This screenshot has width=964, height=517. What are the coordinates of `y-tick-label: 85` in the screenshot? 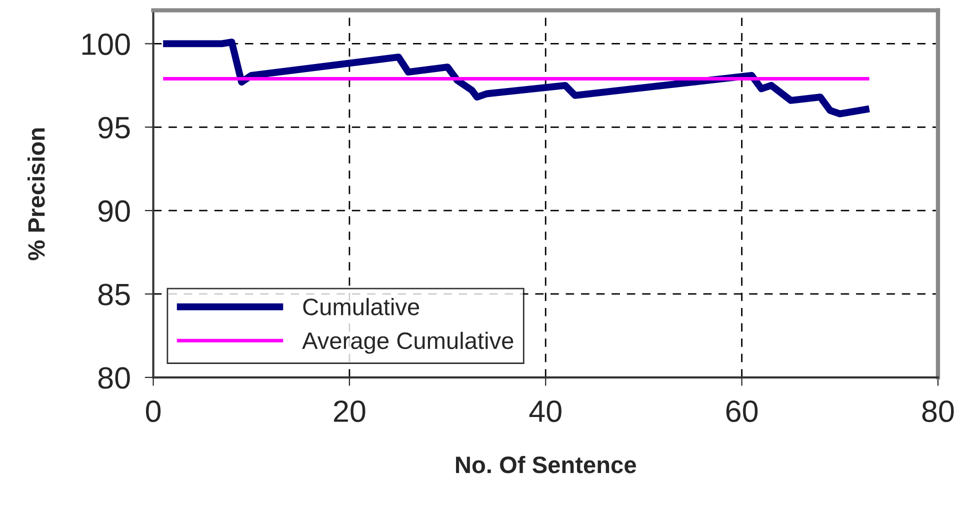 It's located at (114, 295).